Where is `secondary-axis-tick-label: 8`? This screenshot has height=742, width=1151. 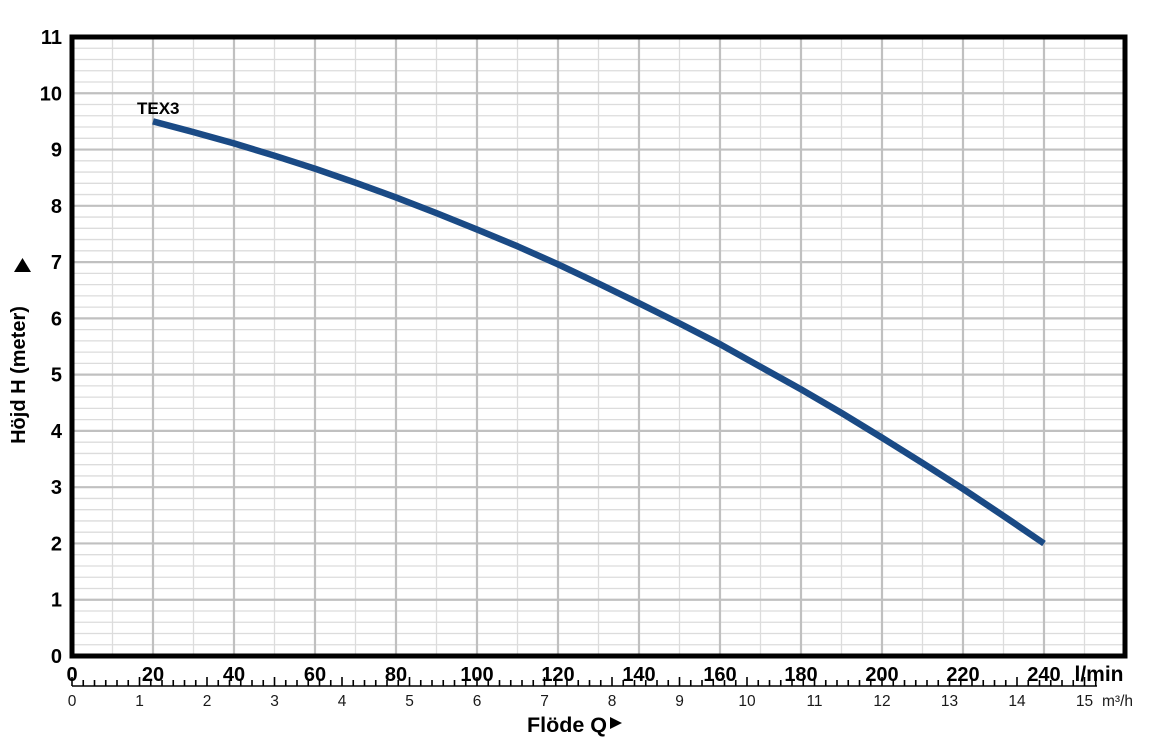
secondary-axis-tick-label: 8 is located at coordinates (612, 701).